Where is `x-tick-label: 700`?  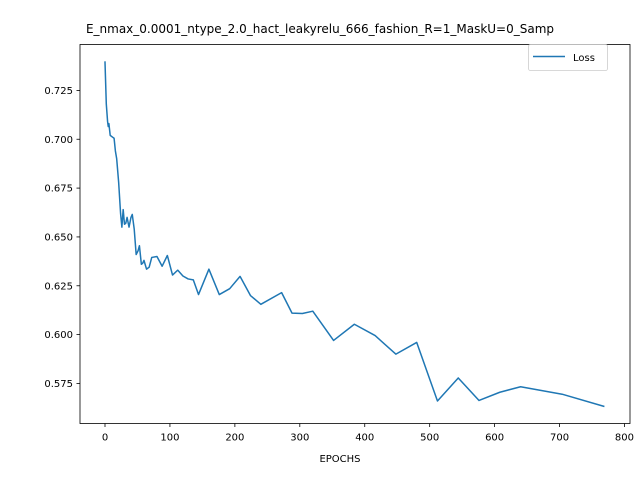 x-tick-label: 700 is located at coordinates (559, 438).